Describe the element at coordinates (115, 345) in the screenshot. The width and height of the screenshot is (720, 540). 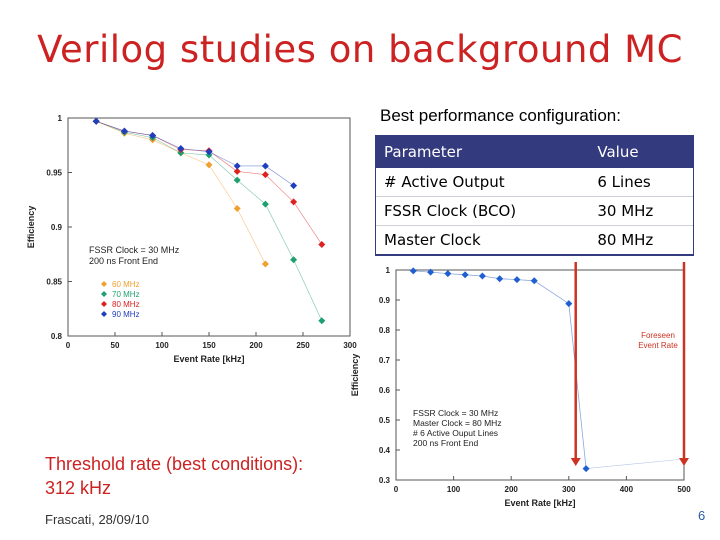
I see `x-tick-label: 50` at that location.